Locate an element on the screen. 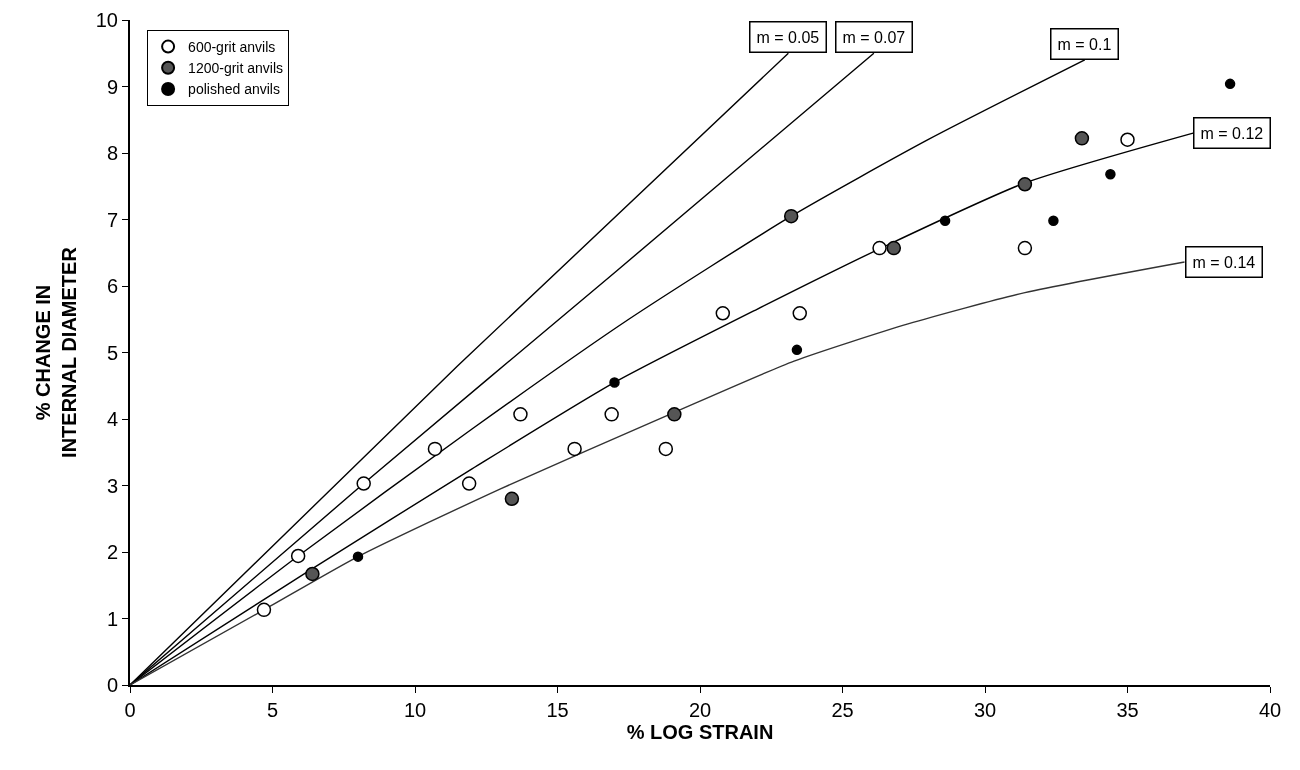 Image resolution: width=1300 pixels, height=770 pixels. x-axis-title: % LOG STRAIN is located at coordinates (700, 732).